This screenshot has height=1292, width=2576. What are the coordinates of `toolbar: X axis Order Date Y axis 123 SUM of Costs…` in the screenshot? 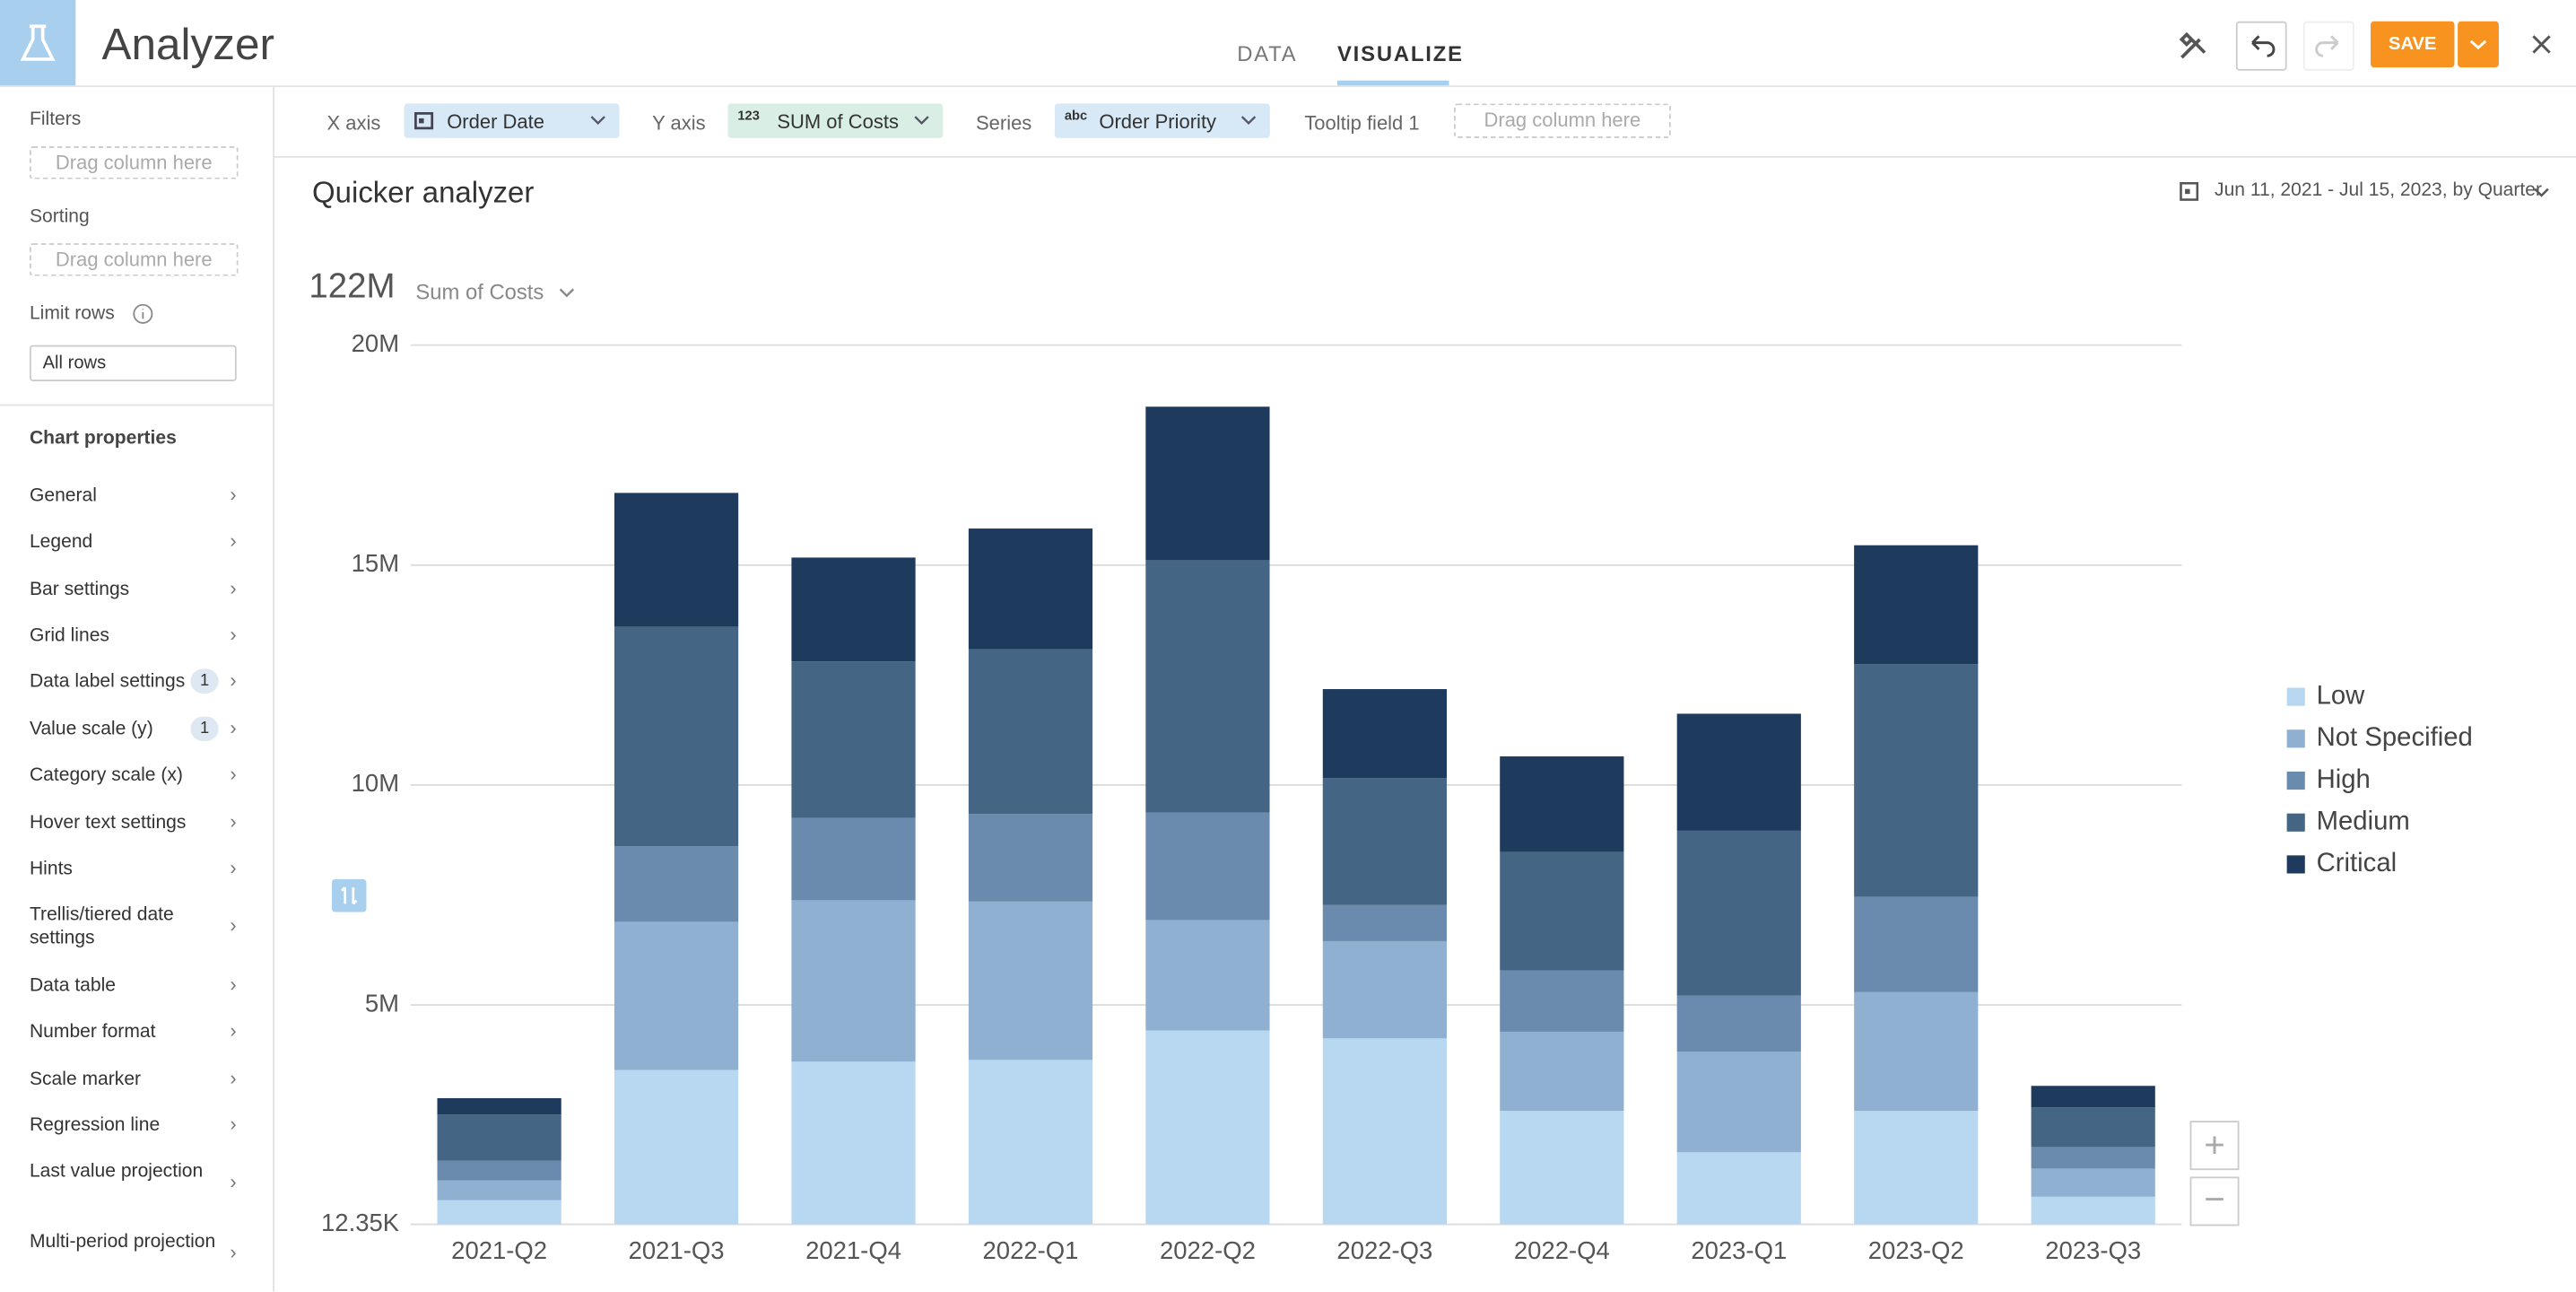 It's located at (1425, 122).